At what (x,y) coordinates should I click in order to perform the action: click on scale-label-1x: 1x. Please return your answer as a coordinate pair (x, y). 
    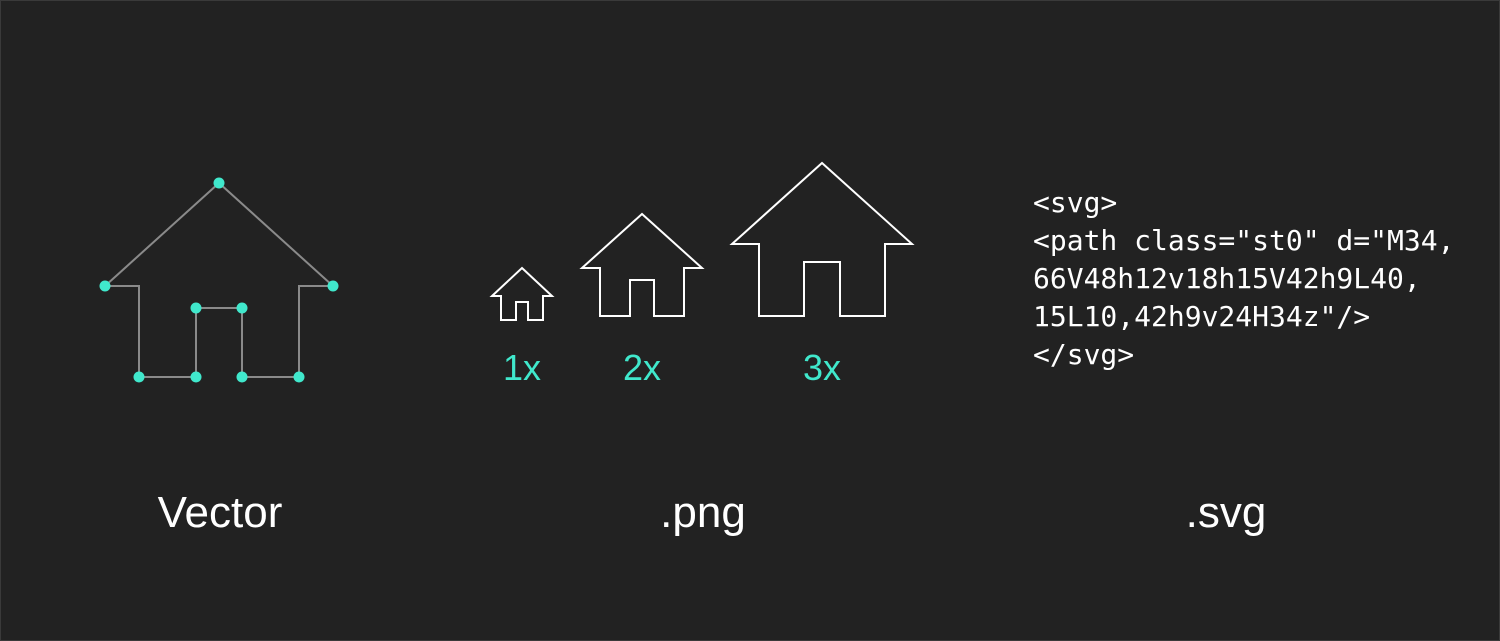
    Looking at the image, I should click on (522, 367).